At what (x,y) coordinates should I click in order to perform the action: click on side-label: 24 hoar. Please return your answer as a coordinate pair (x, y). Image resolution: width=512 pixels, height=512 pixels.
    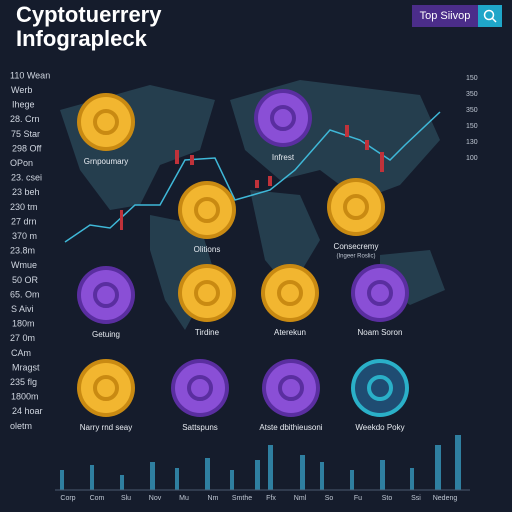
    Looking at the image, I should click on (27, 411).